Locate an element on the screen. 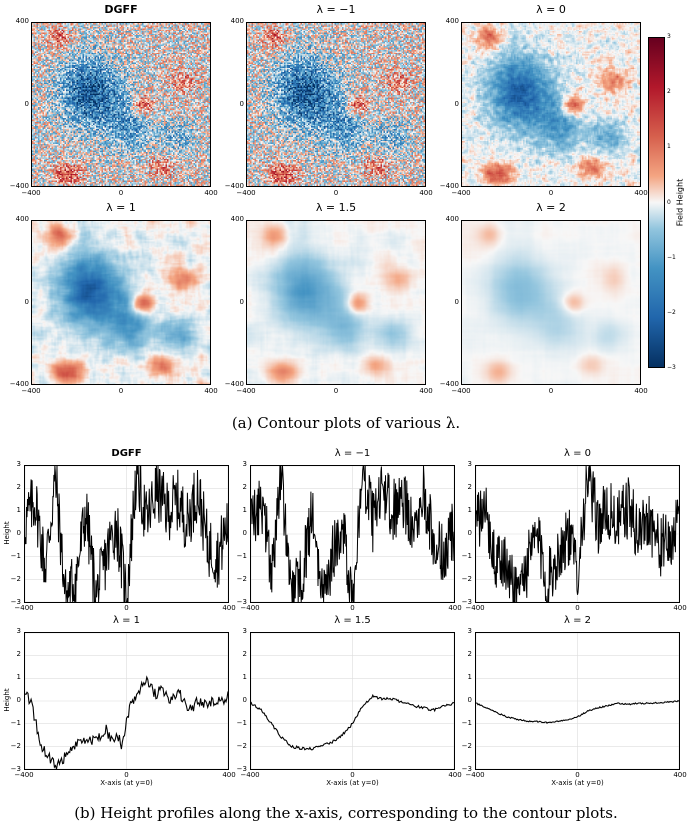  profile-ylabel: Height is located at coordinates (7, 533).